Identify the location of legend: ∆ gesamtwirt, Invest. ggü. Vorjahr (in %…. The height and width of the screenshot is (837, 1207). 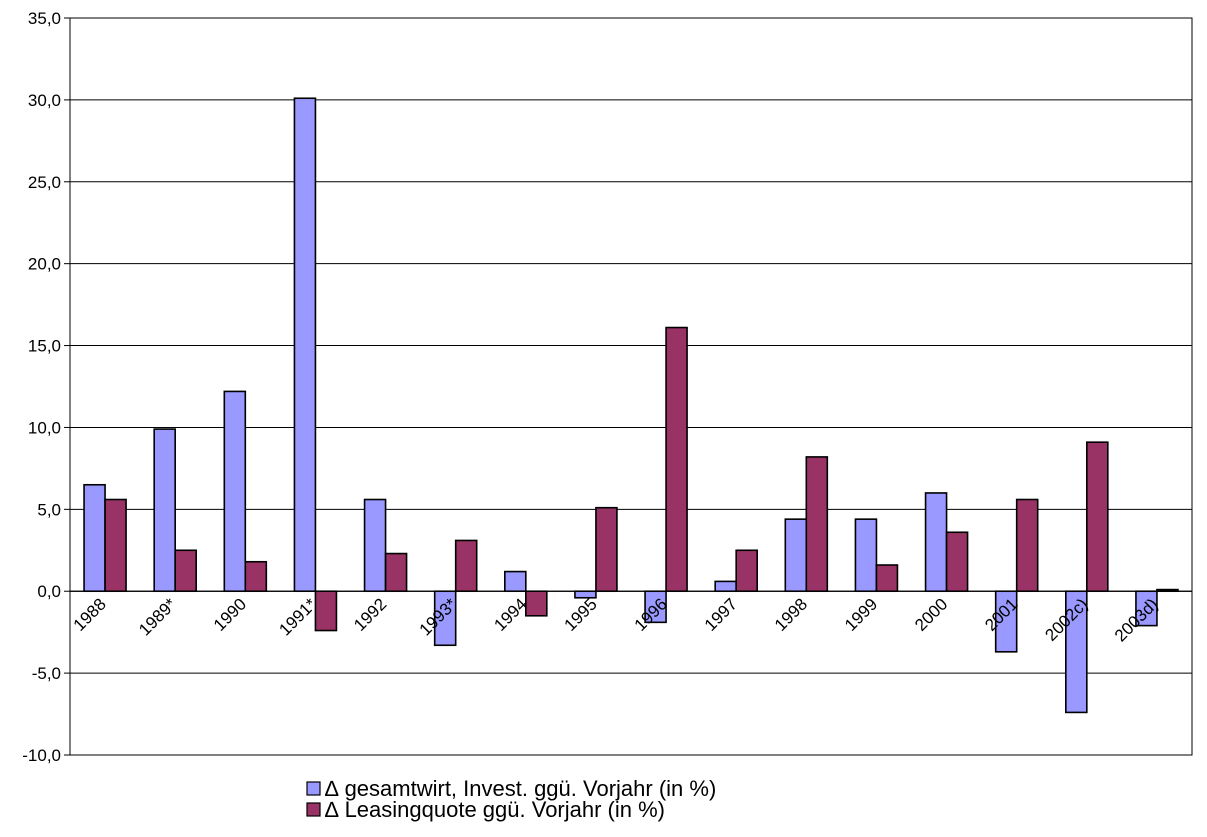
(511, 799).